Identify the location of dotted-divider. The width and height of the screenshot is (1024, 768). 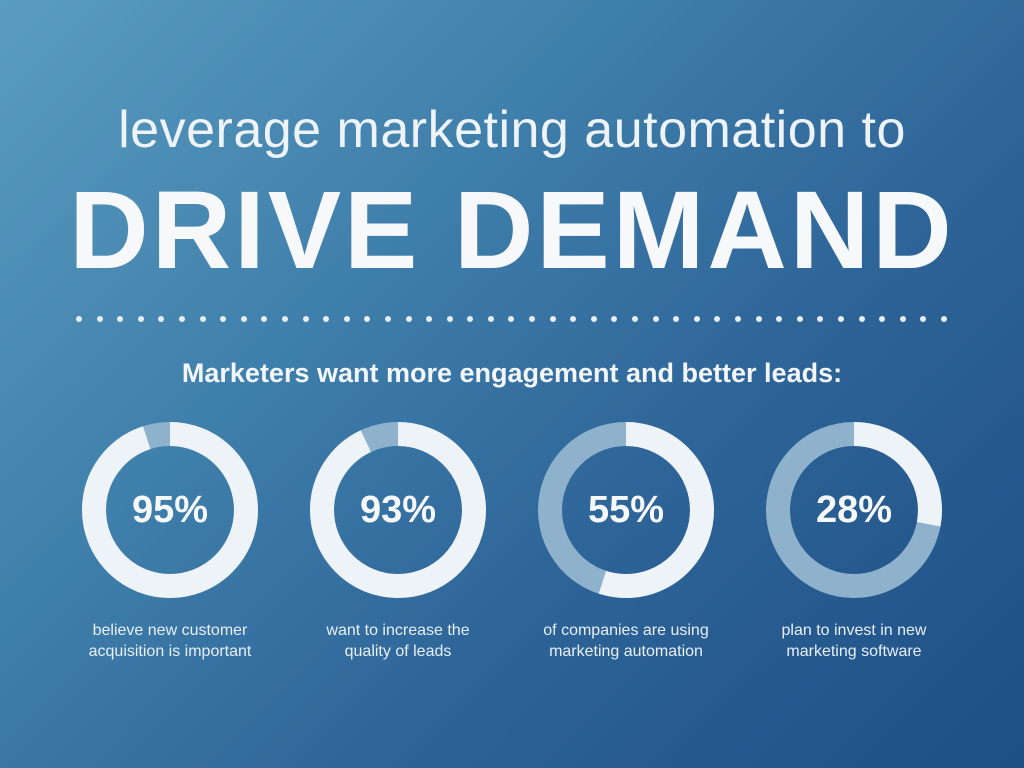
(511, 319).